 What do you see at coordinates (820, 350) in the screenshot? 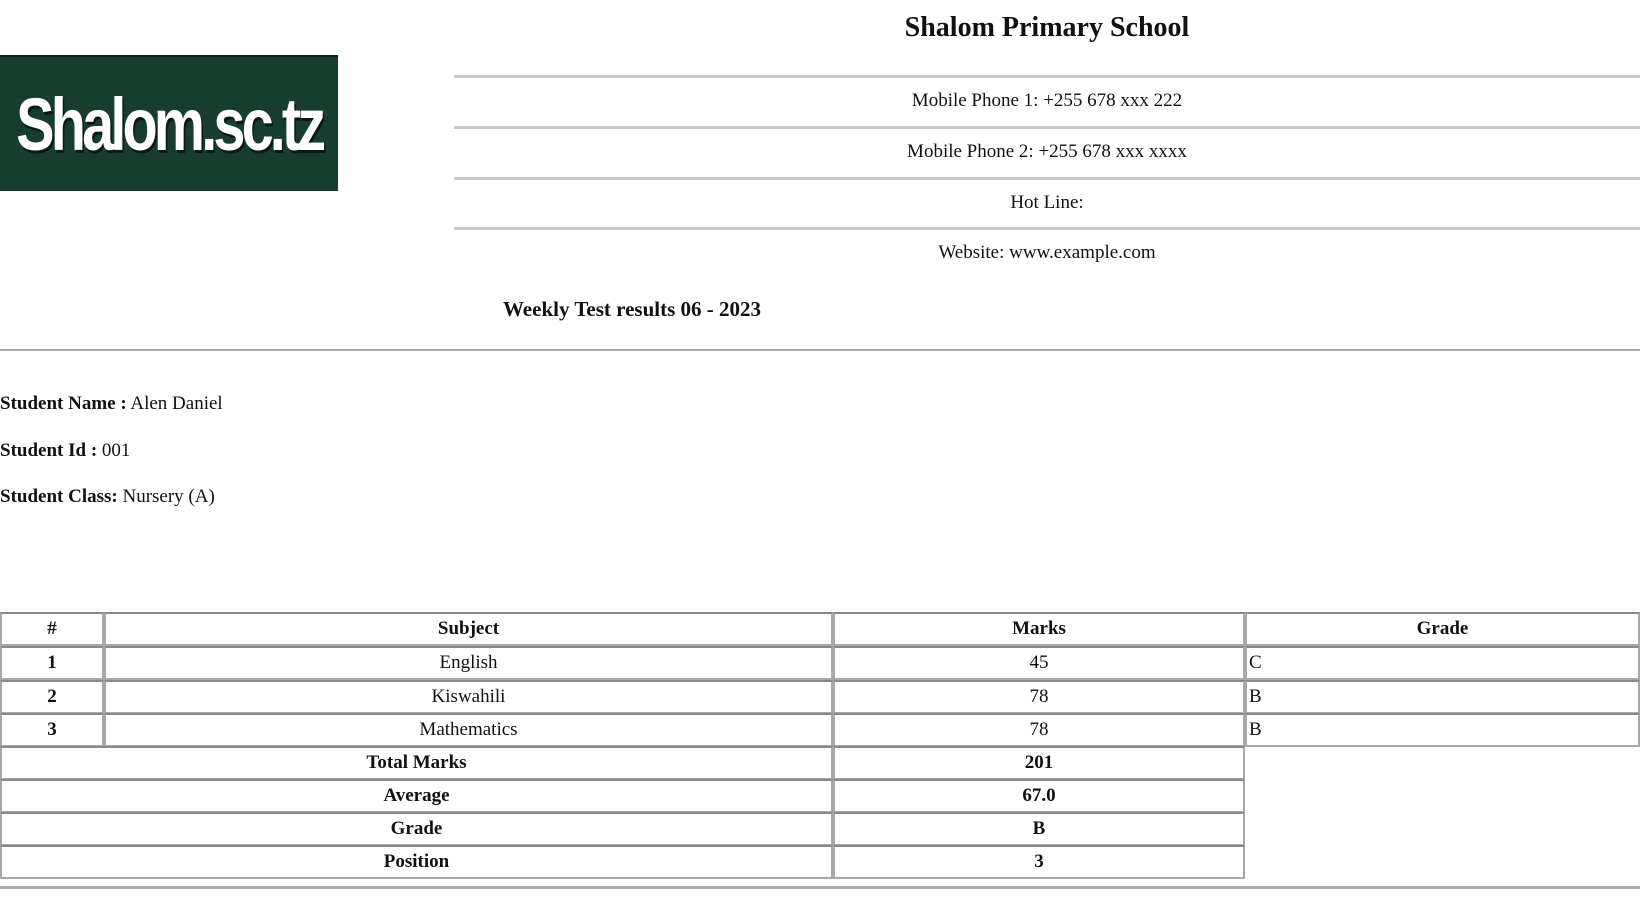
I see `section-divider` at bounding box center [820, 350].